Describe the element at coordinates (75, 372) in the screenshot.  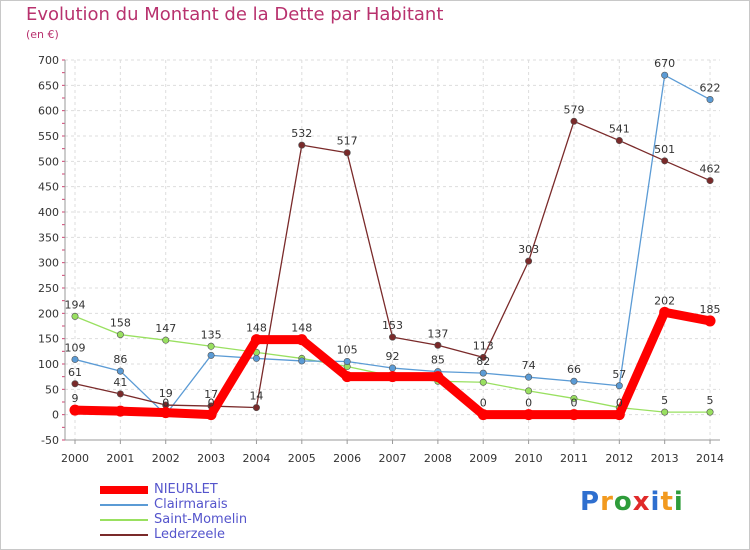
I see `data-label-lederzeele: 61` at that location.